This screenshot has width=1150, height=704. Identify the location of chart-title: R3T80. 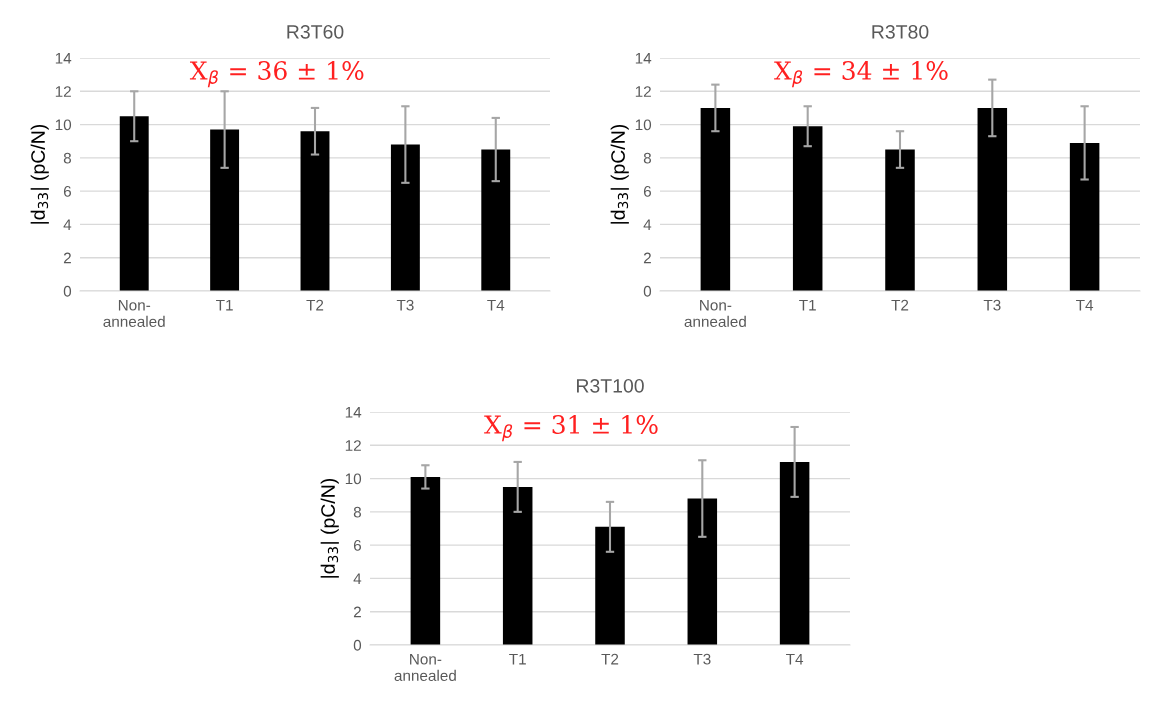
(900, 31).